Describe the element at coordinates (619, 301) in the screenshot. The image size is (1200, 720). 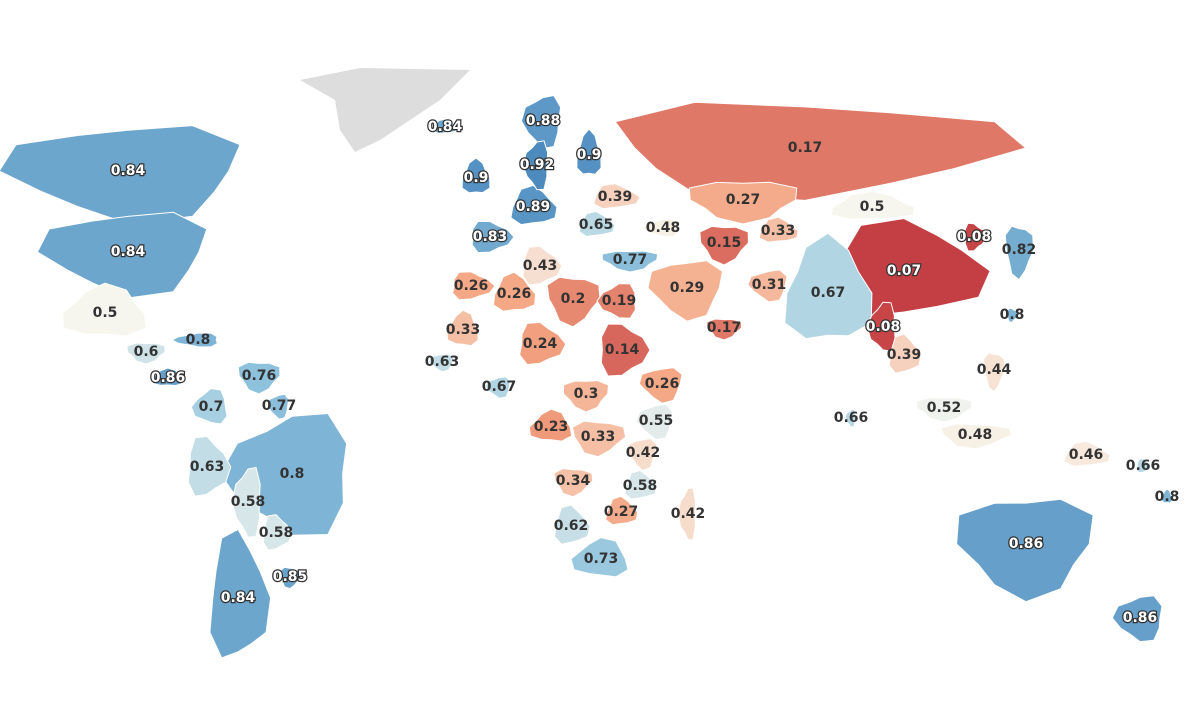
I see `value-label: 0.19` at that location.